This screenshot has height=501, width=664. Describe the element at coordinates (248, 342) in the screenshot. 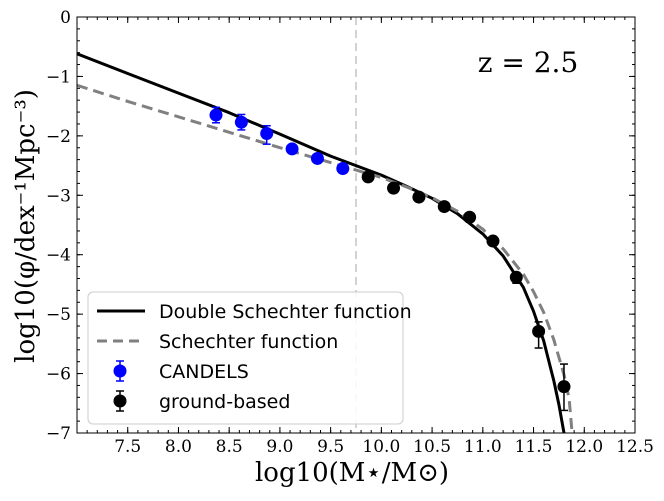

I see `legend-label-schechter: Schechter function` at that location.